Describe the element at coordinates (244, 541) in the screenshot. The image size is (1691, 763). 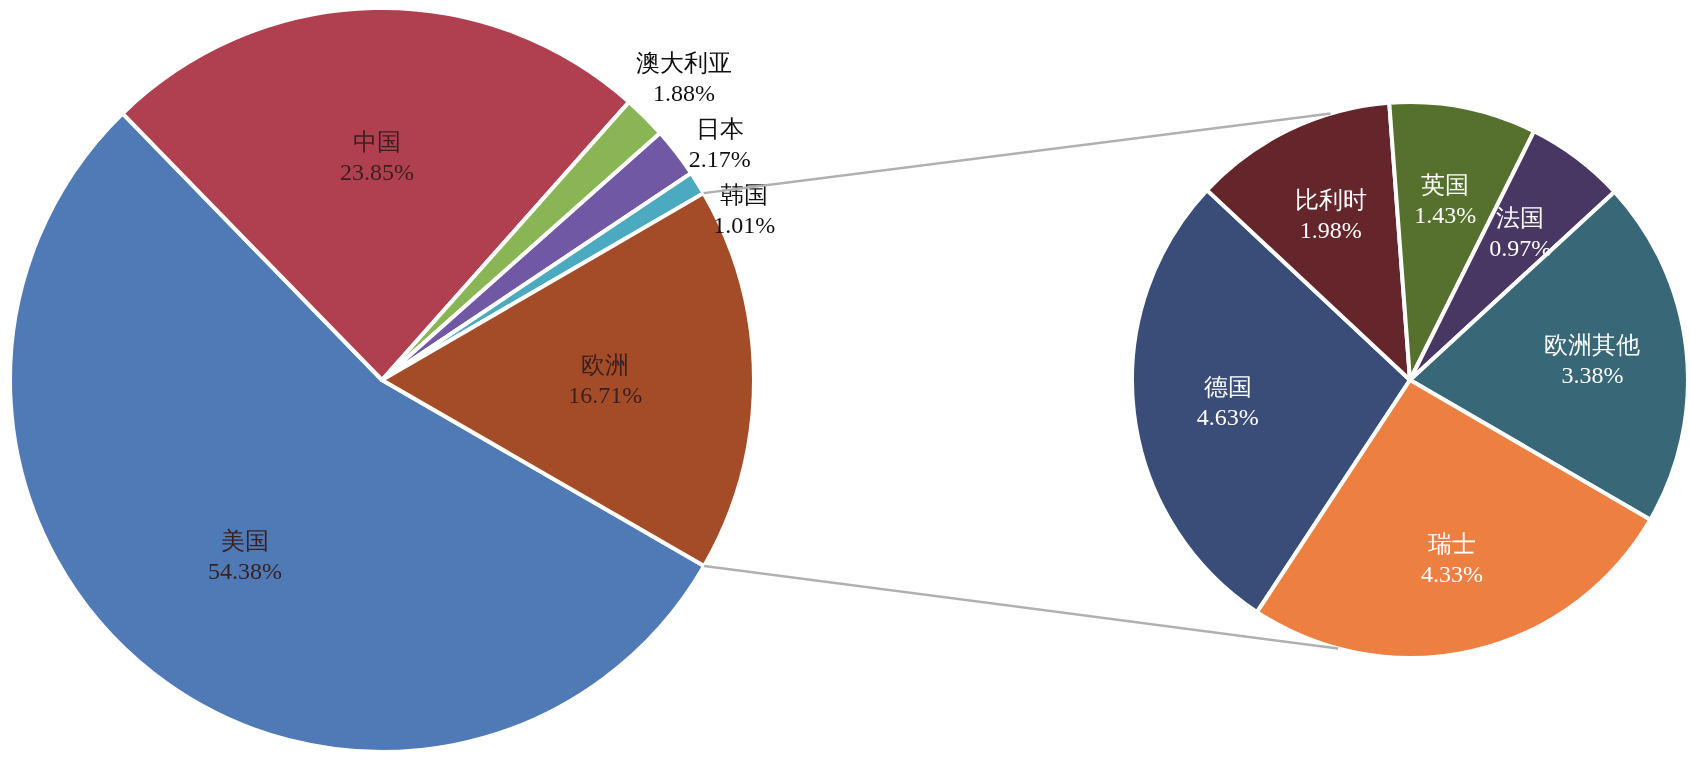
I see `slice-label: 美国` at that location.